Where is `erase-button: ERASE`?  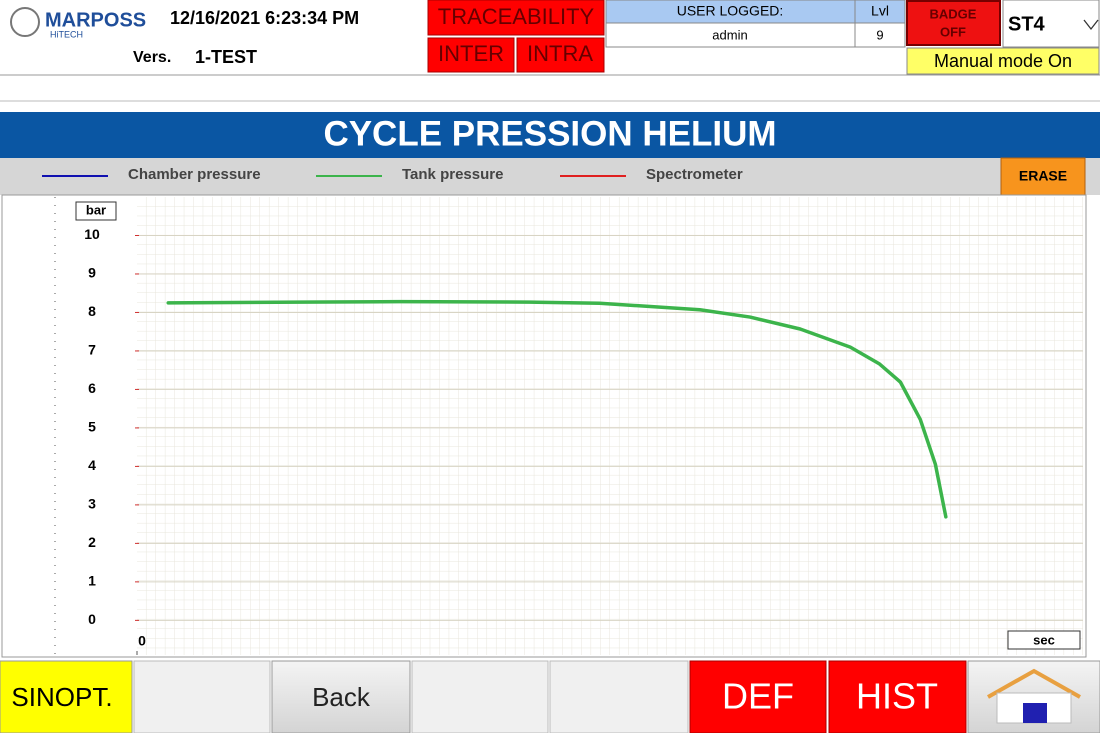
erase-button: ERASE is located at coordinates (1043, 176).